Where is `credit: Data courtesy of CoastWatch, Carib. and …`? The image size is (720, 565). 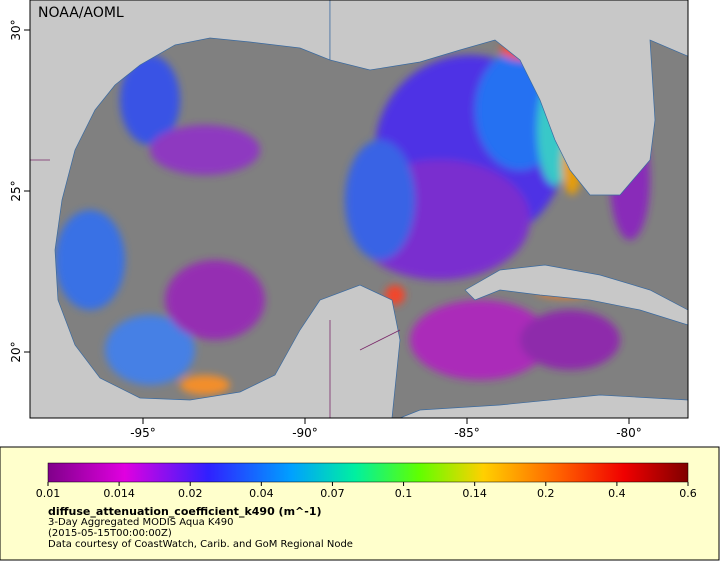
credit: Data courtesy of CoastWatch, Carib. and … is located at coordinates (200, 544).